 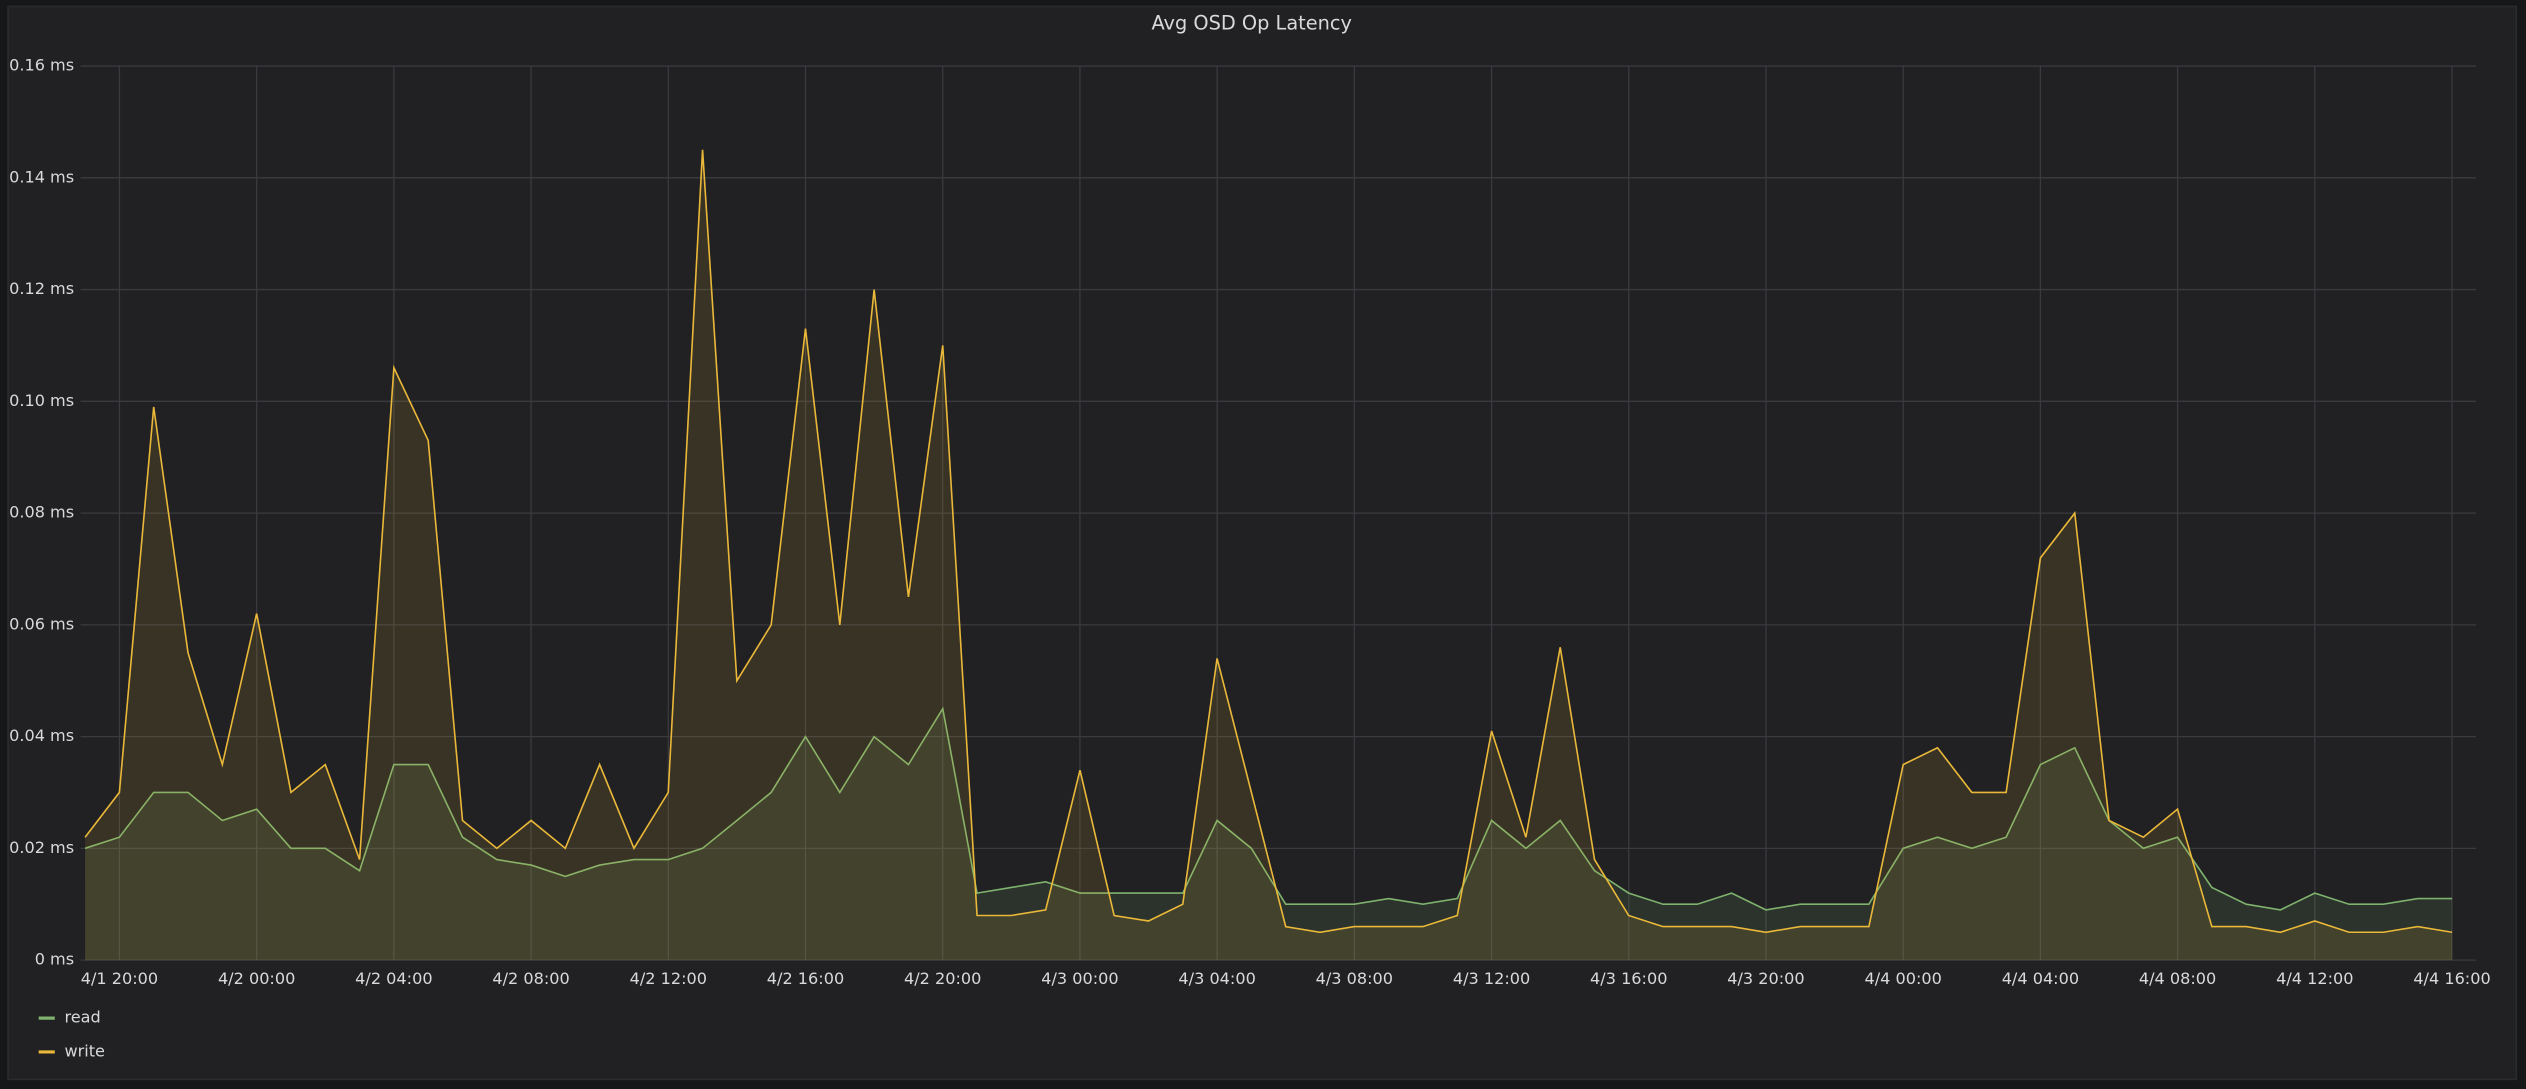 What do you see at coordinates (942, 978) in the screenshot?
I see `x-tick-label: 4/2 20:00` at bounding box center [942, 978].